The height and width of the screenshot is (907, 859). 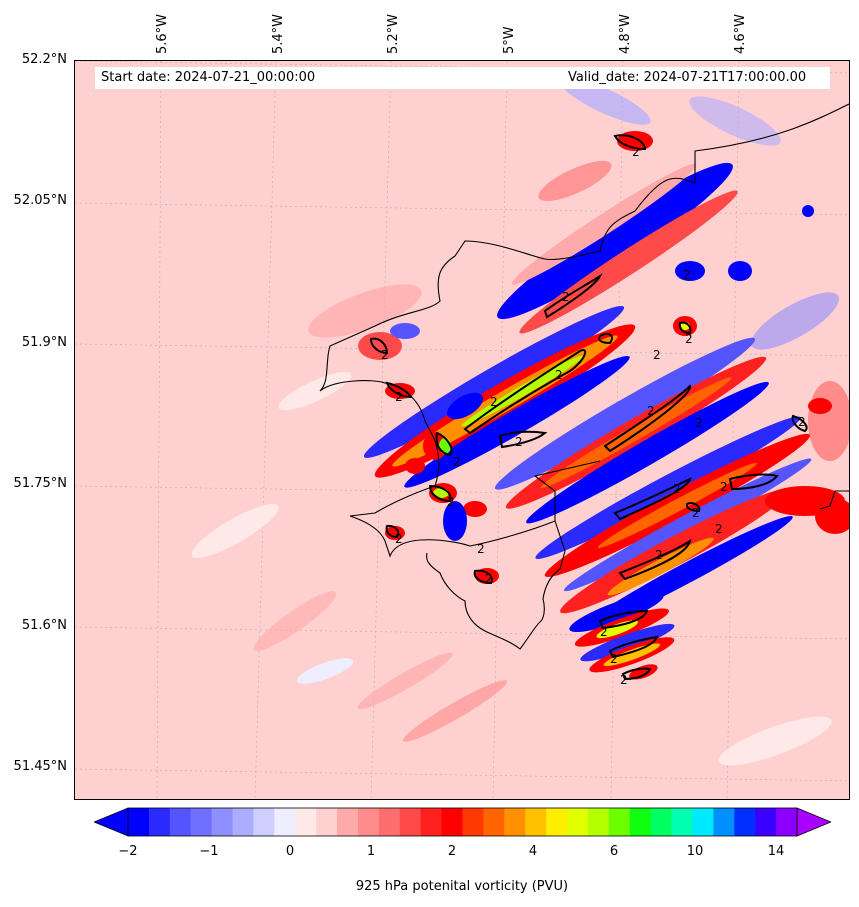 What do you see at coordinates (44, 625) in the screenshot?
I see `latitude-label: 51.6°N` at bounding box center [44, 625].